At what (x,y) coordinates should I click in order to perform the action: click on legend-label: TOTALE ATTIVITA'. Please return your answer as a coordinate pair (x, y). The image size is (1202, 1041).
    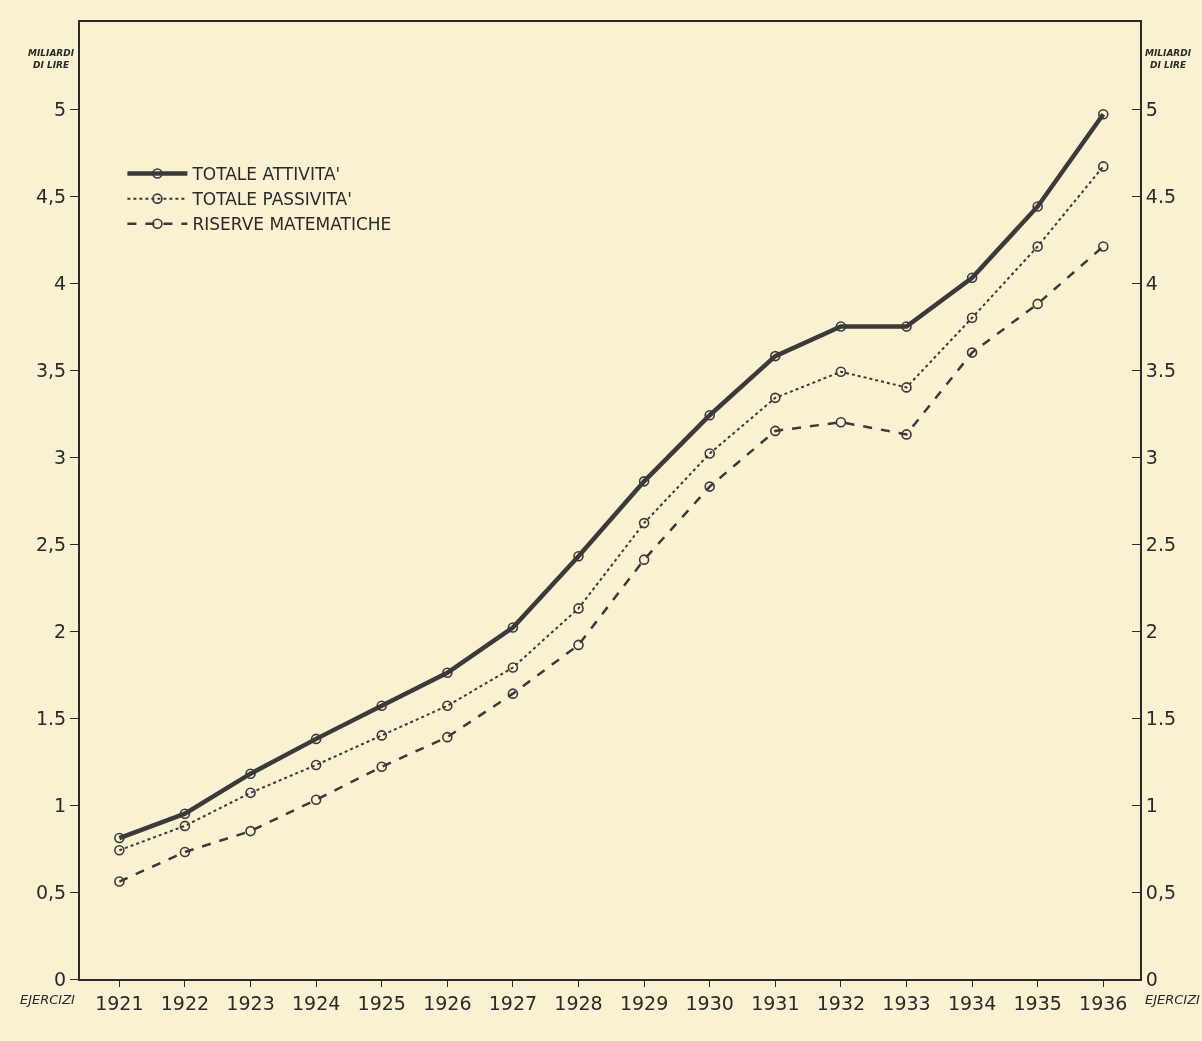
    Looking at the image, I should click on (266, 174).